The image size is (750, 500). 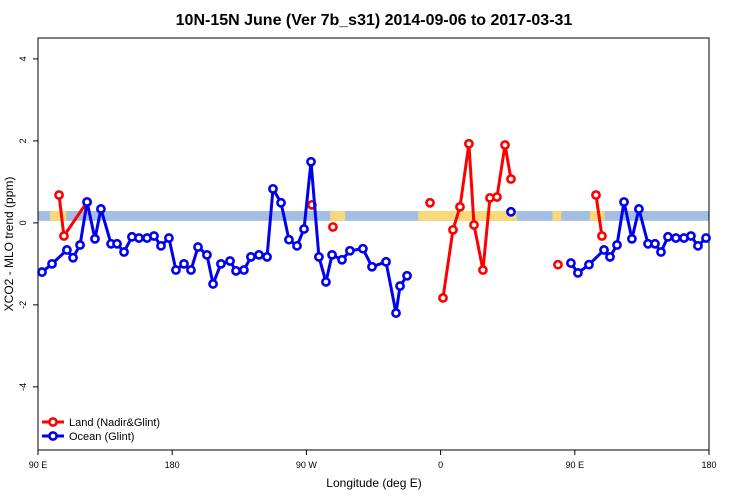 What do you see at coordinates (101, 437) in the screenshot?
I see `legend-label: Ocean (Glint)` at bounding box center [101, 437].